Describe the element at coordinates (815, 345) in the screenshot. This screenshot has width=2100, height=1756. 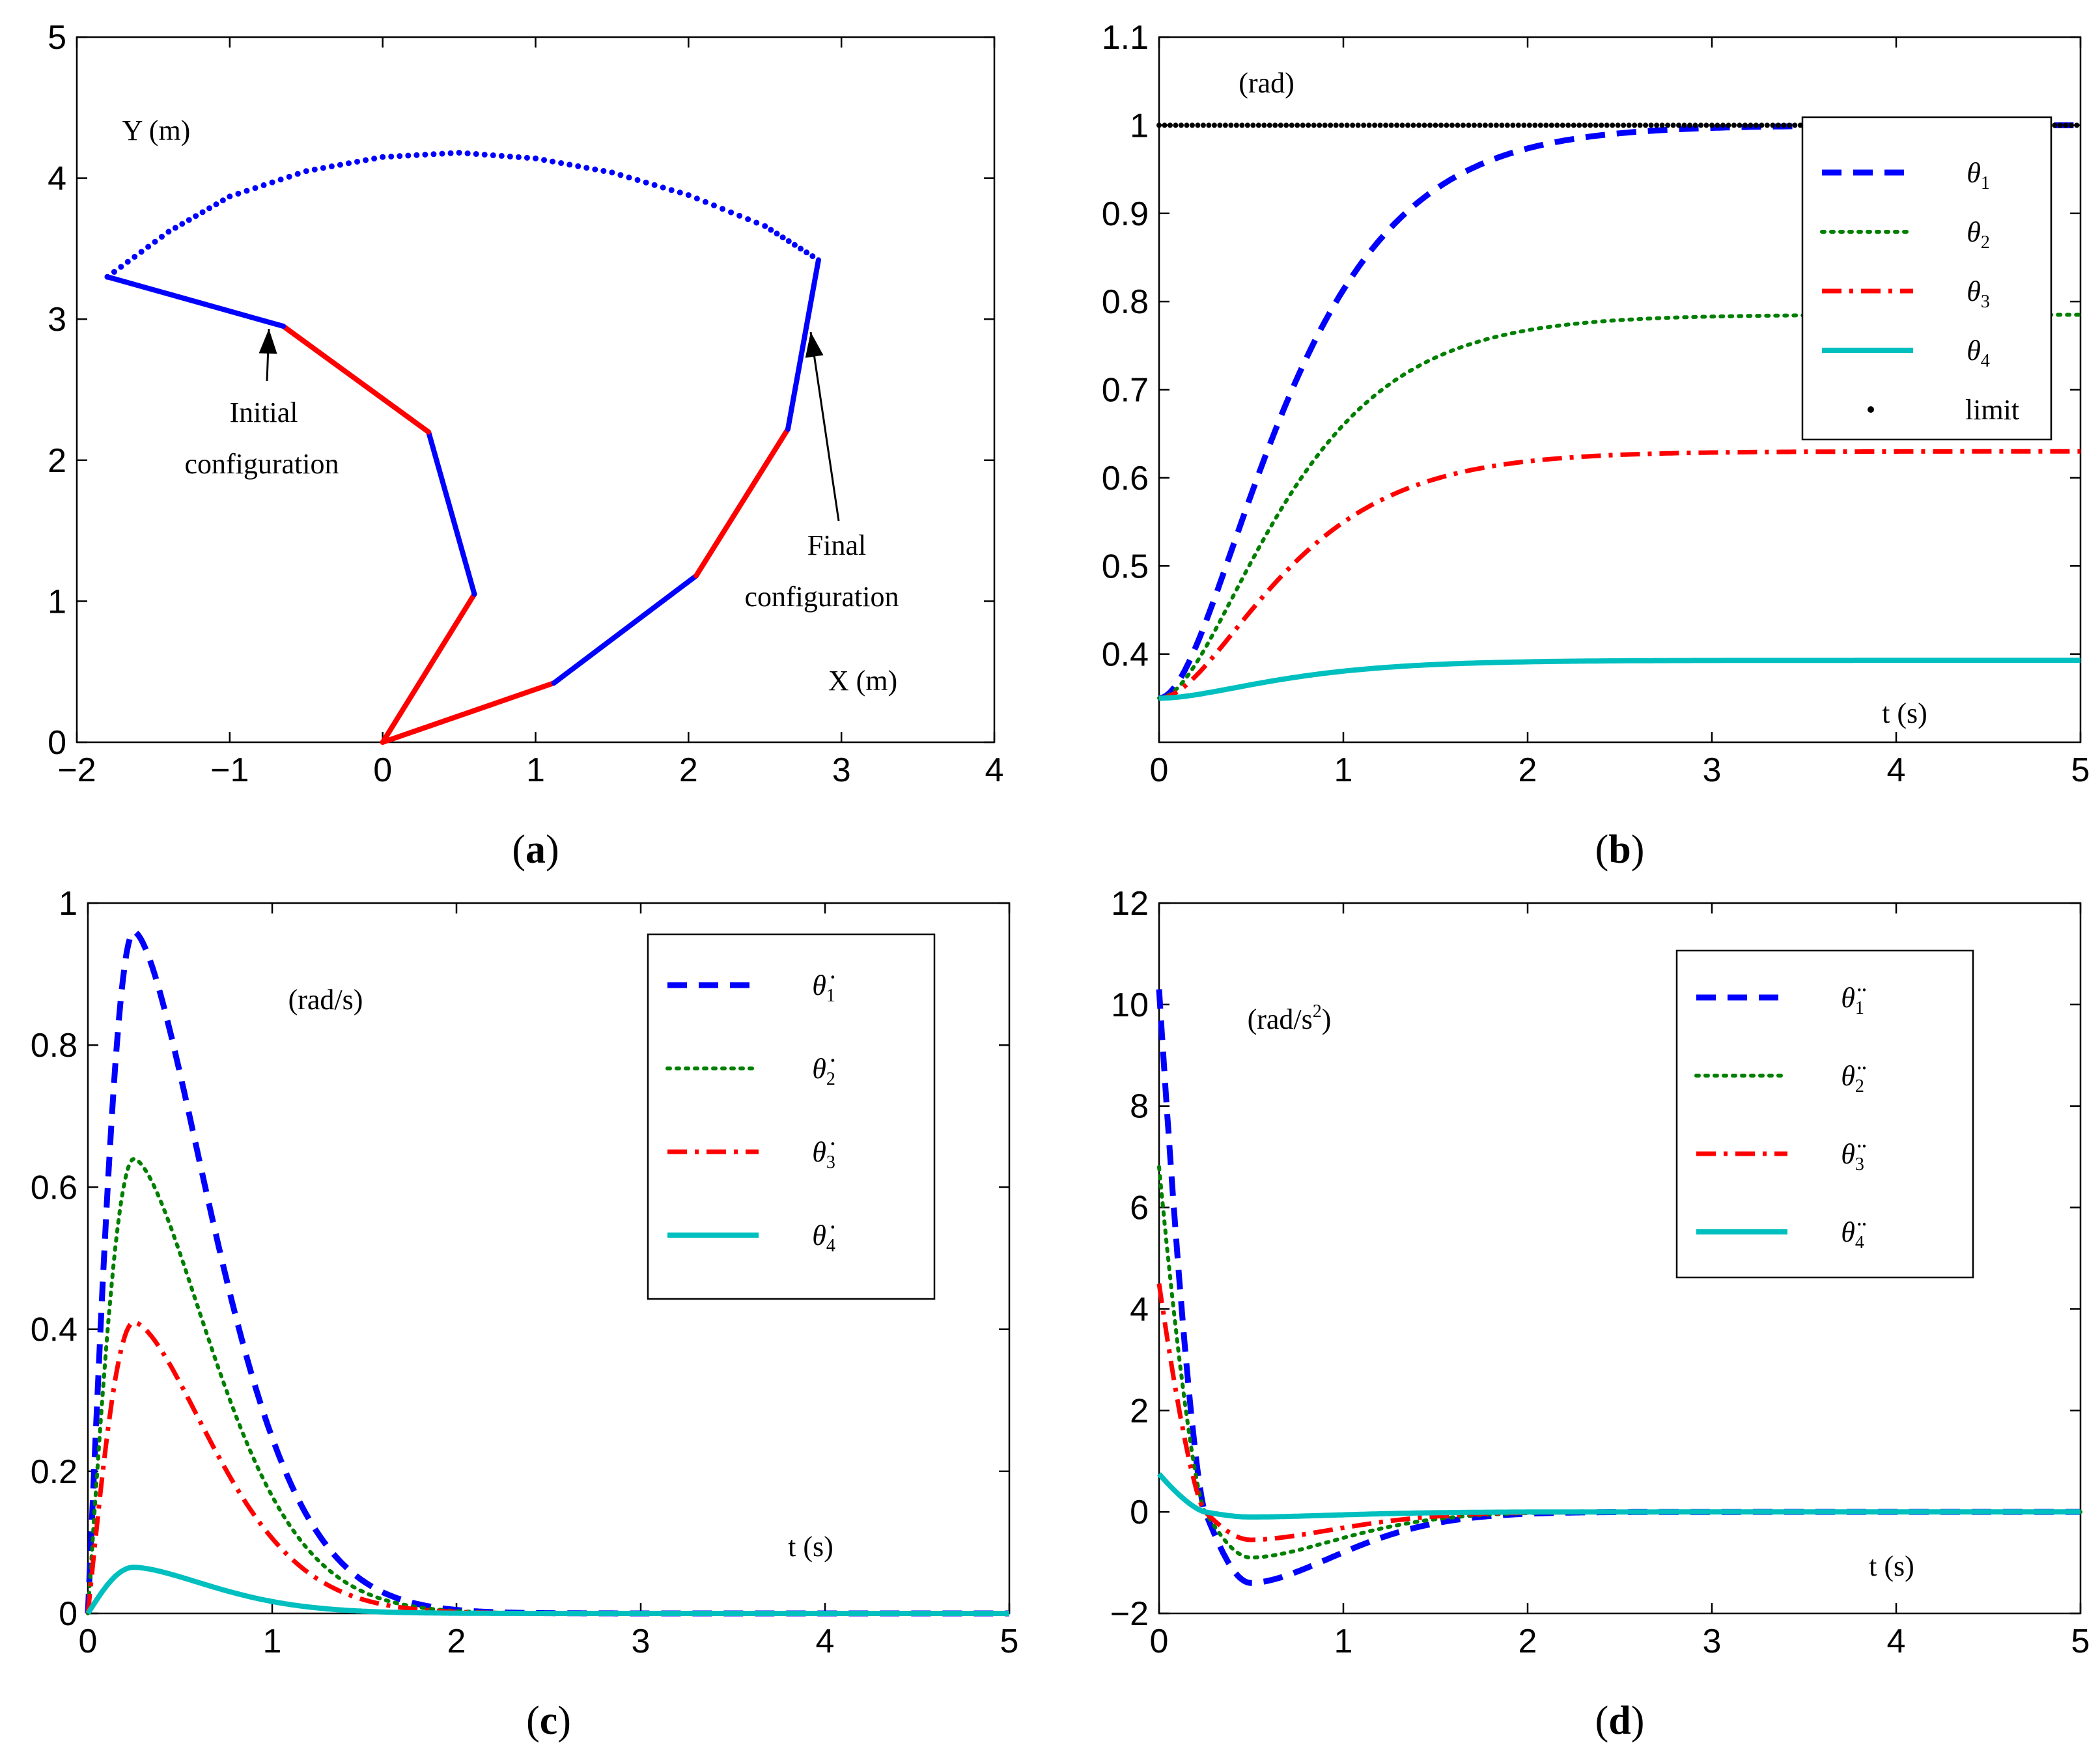
I see `annotation-arrowhead` at that location.